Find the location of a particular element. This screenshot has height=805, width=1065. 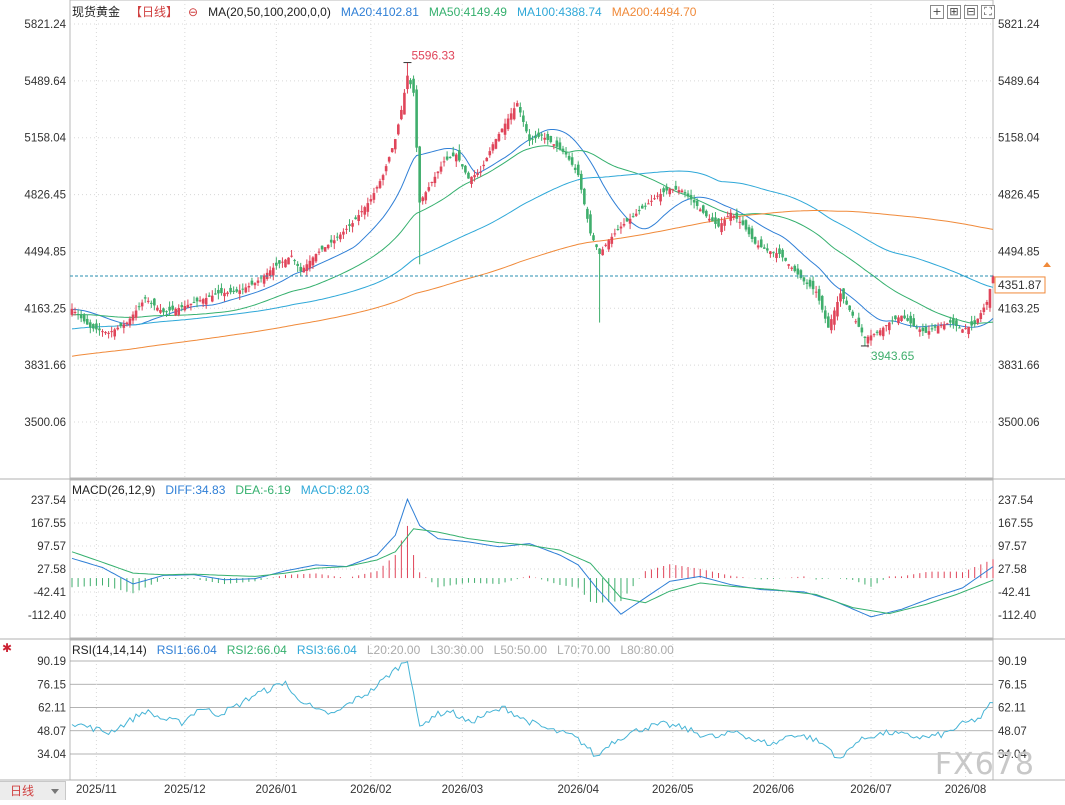

symbol-name: 现货黄金 is located at coordinates (96, 11).